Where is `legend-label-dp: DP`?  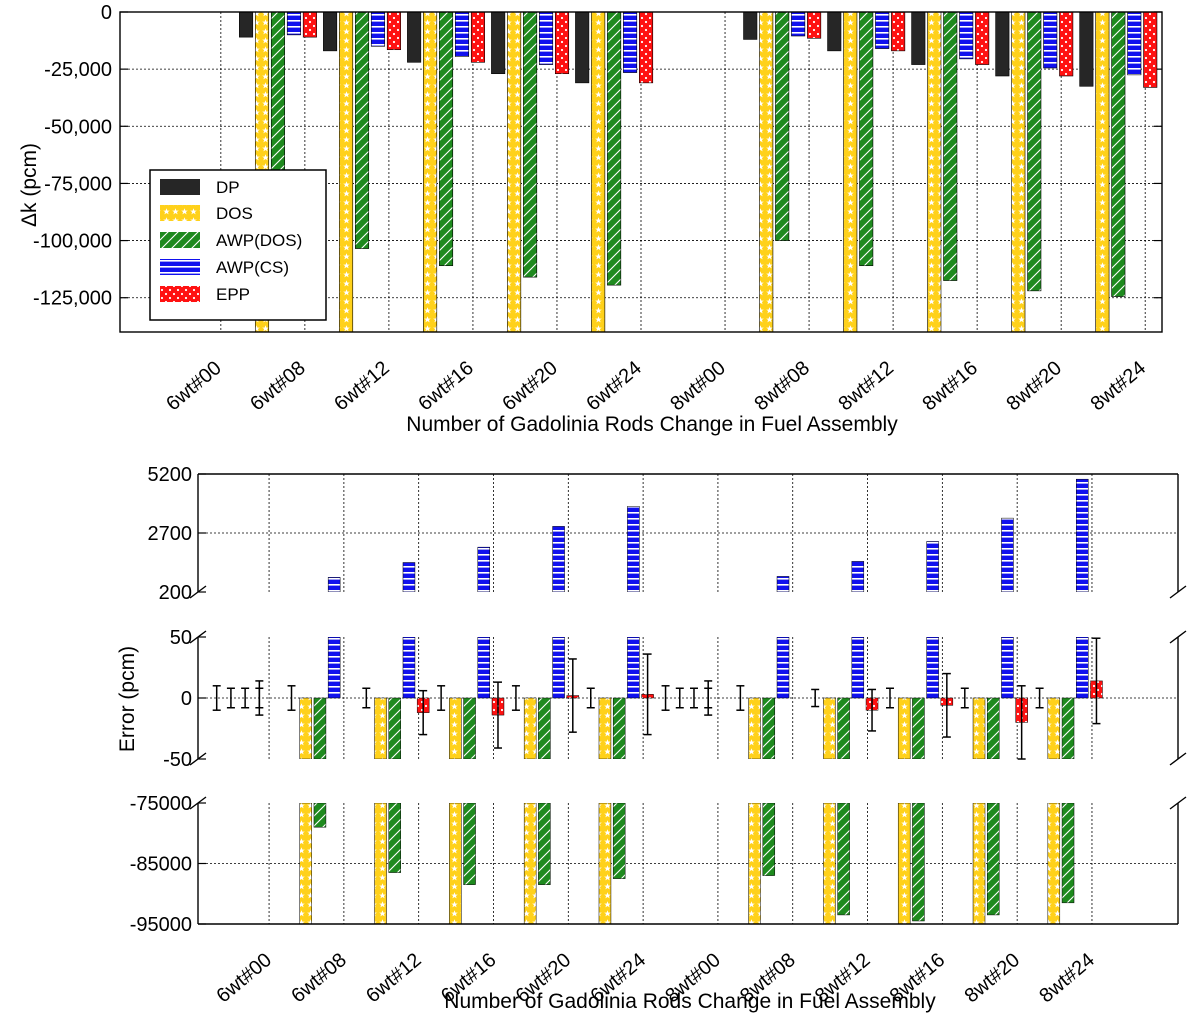 legend-label-dp: DP is located at coordinates (228, 187).